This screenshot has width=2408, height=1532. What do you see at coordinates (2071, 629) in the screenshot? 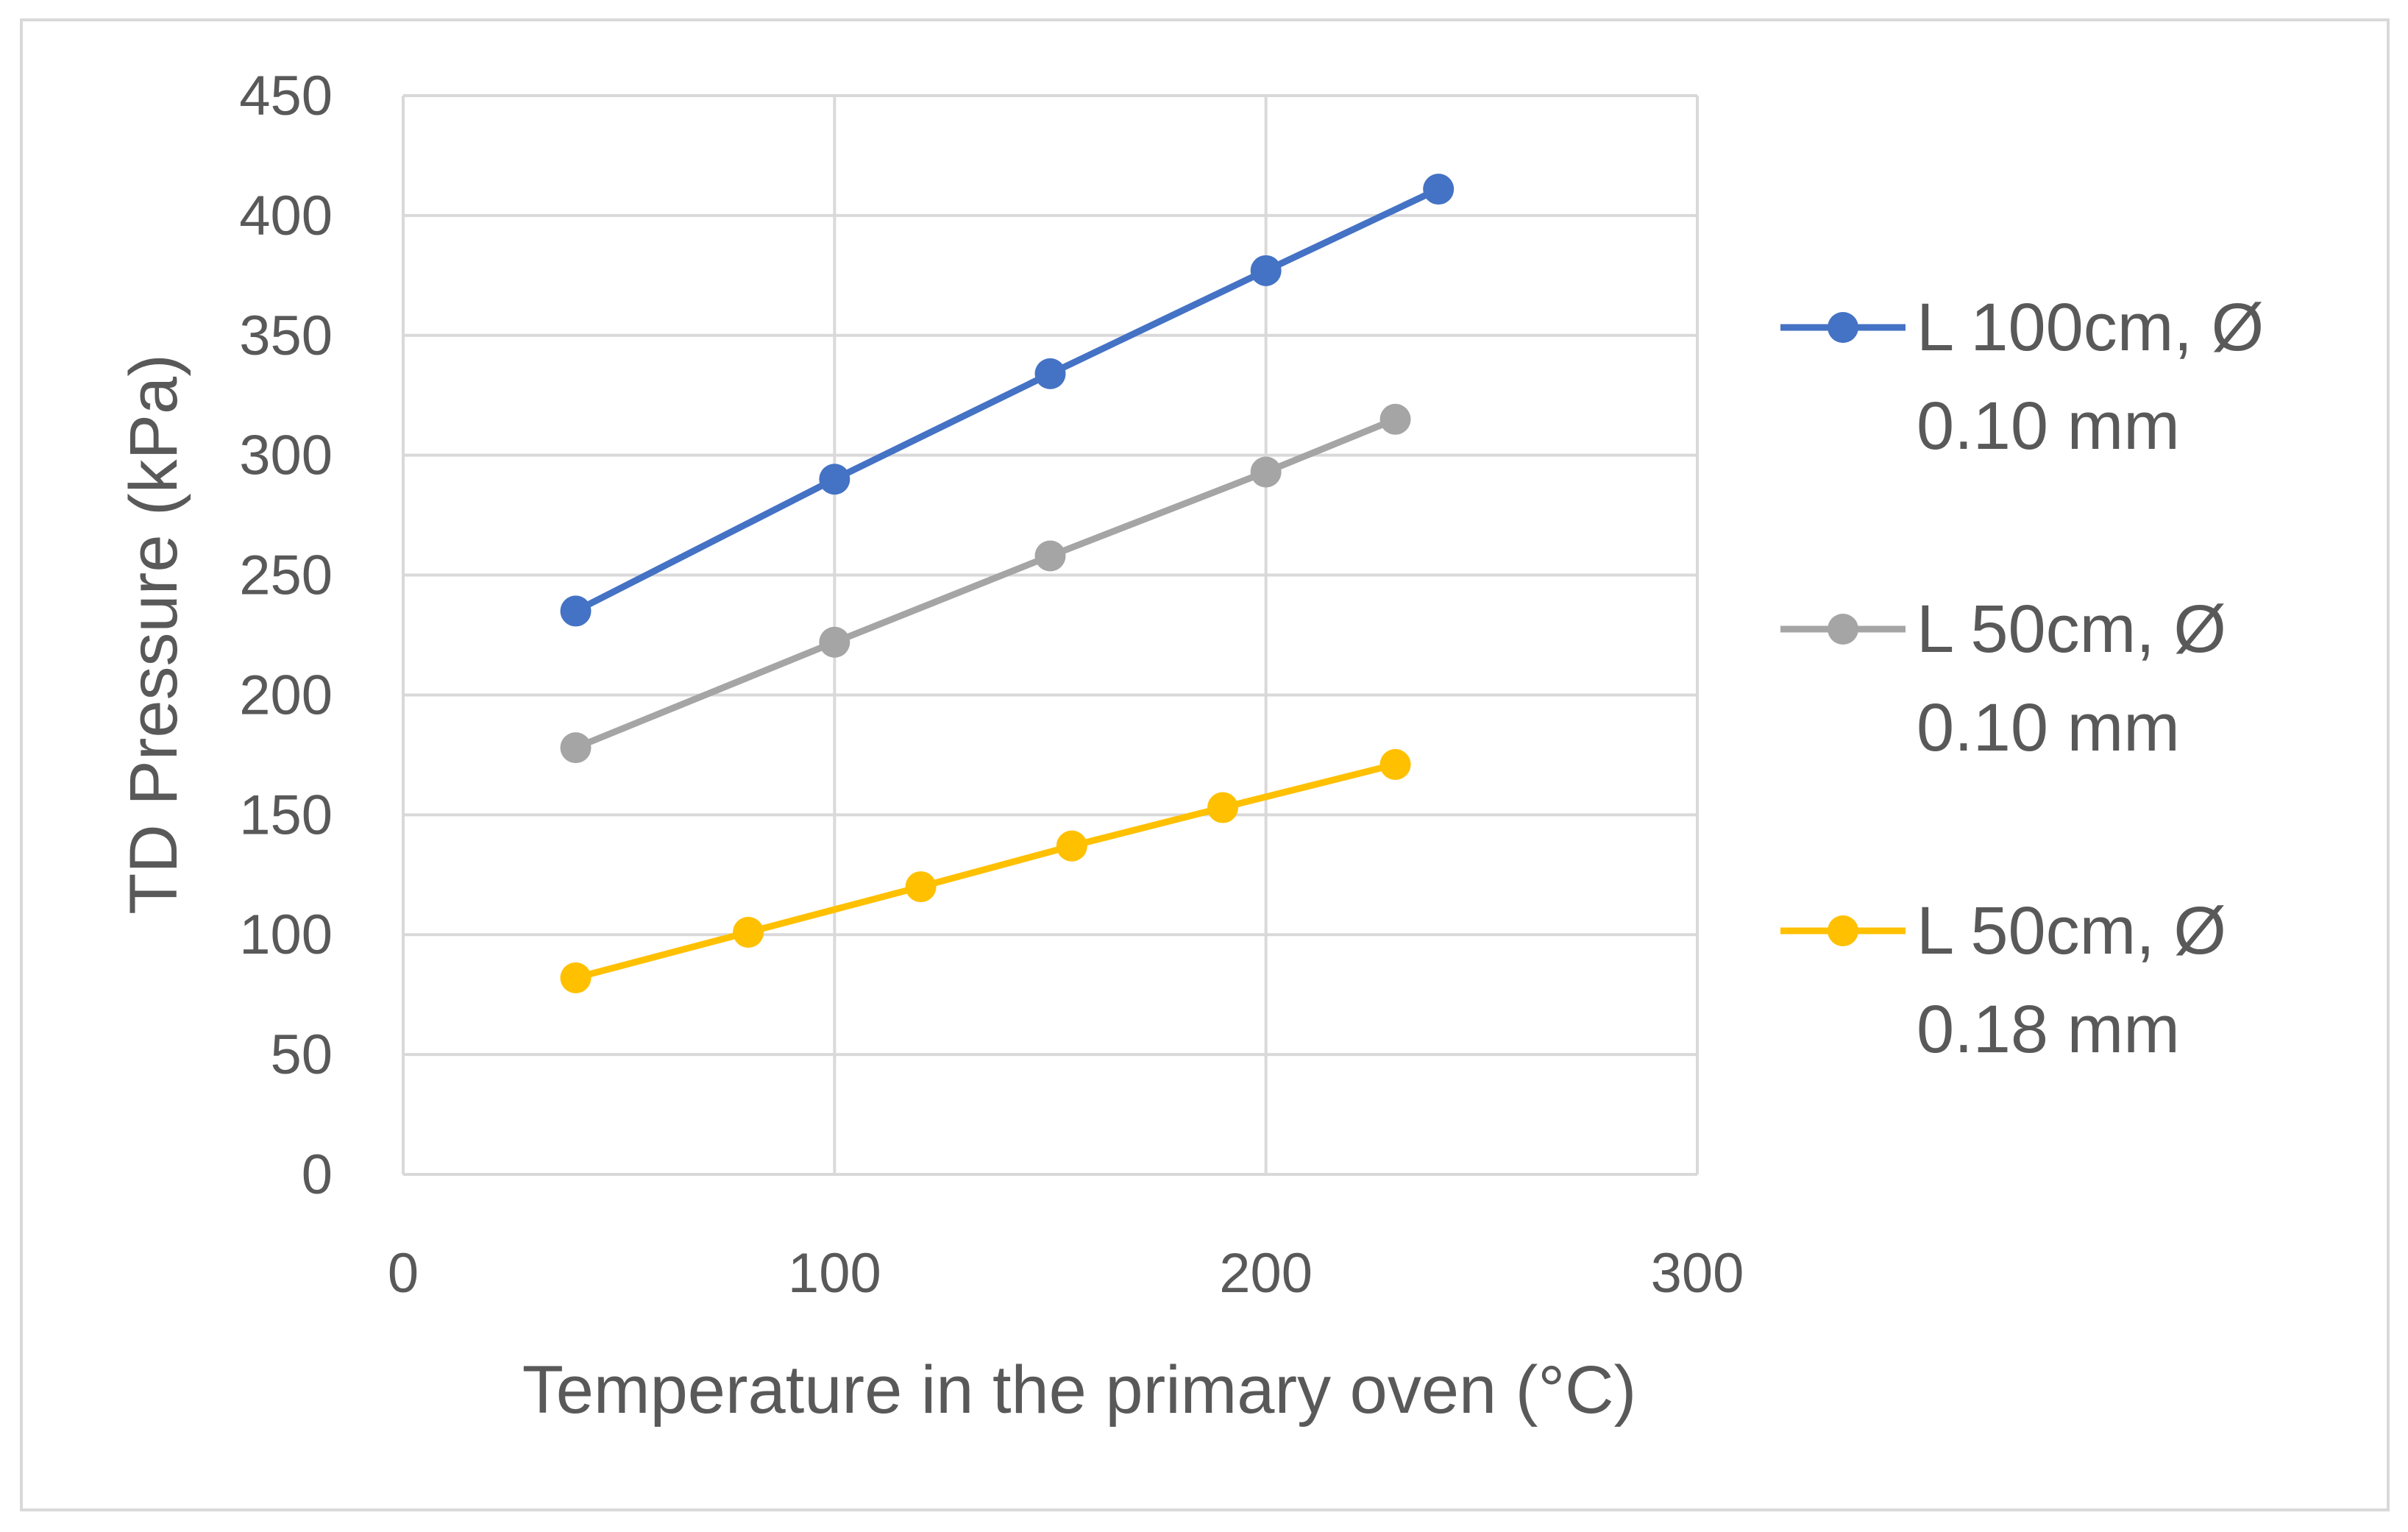
I see `legend-label-2-line1: L 50cm, Ø` at bounding box center [2071, 629].